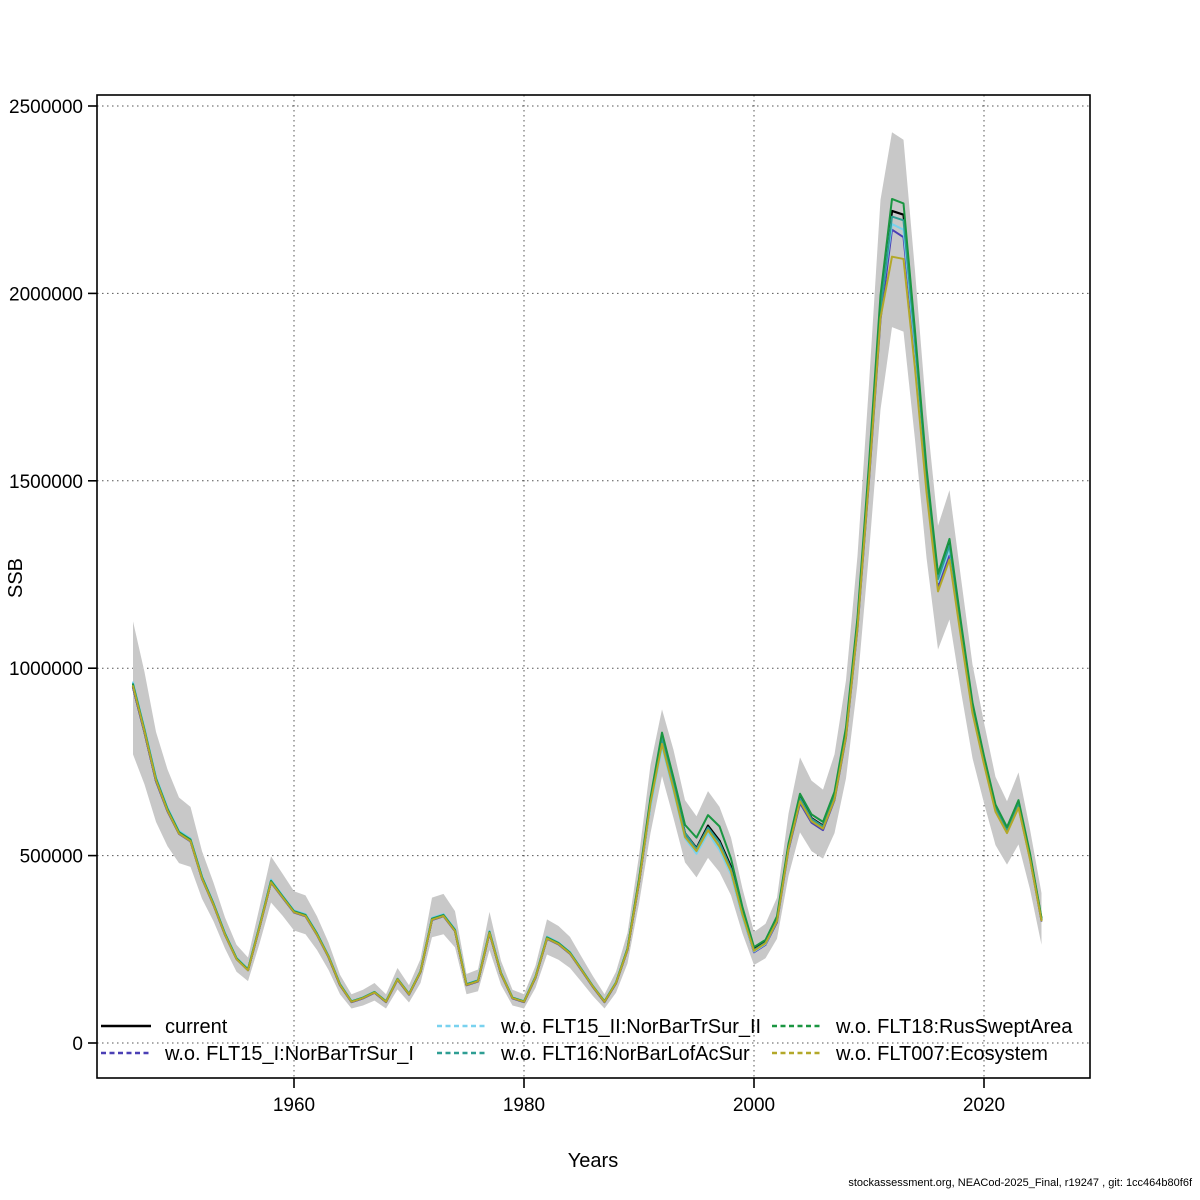 The image size is (1200, 1200). I want to click on y-axis-title: SSB, so click(16, 578).